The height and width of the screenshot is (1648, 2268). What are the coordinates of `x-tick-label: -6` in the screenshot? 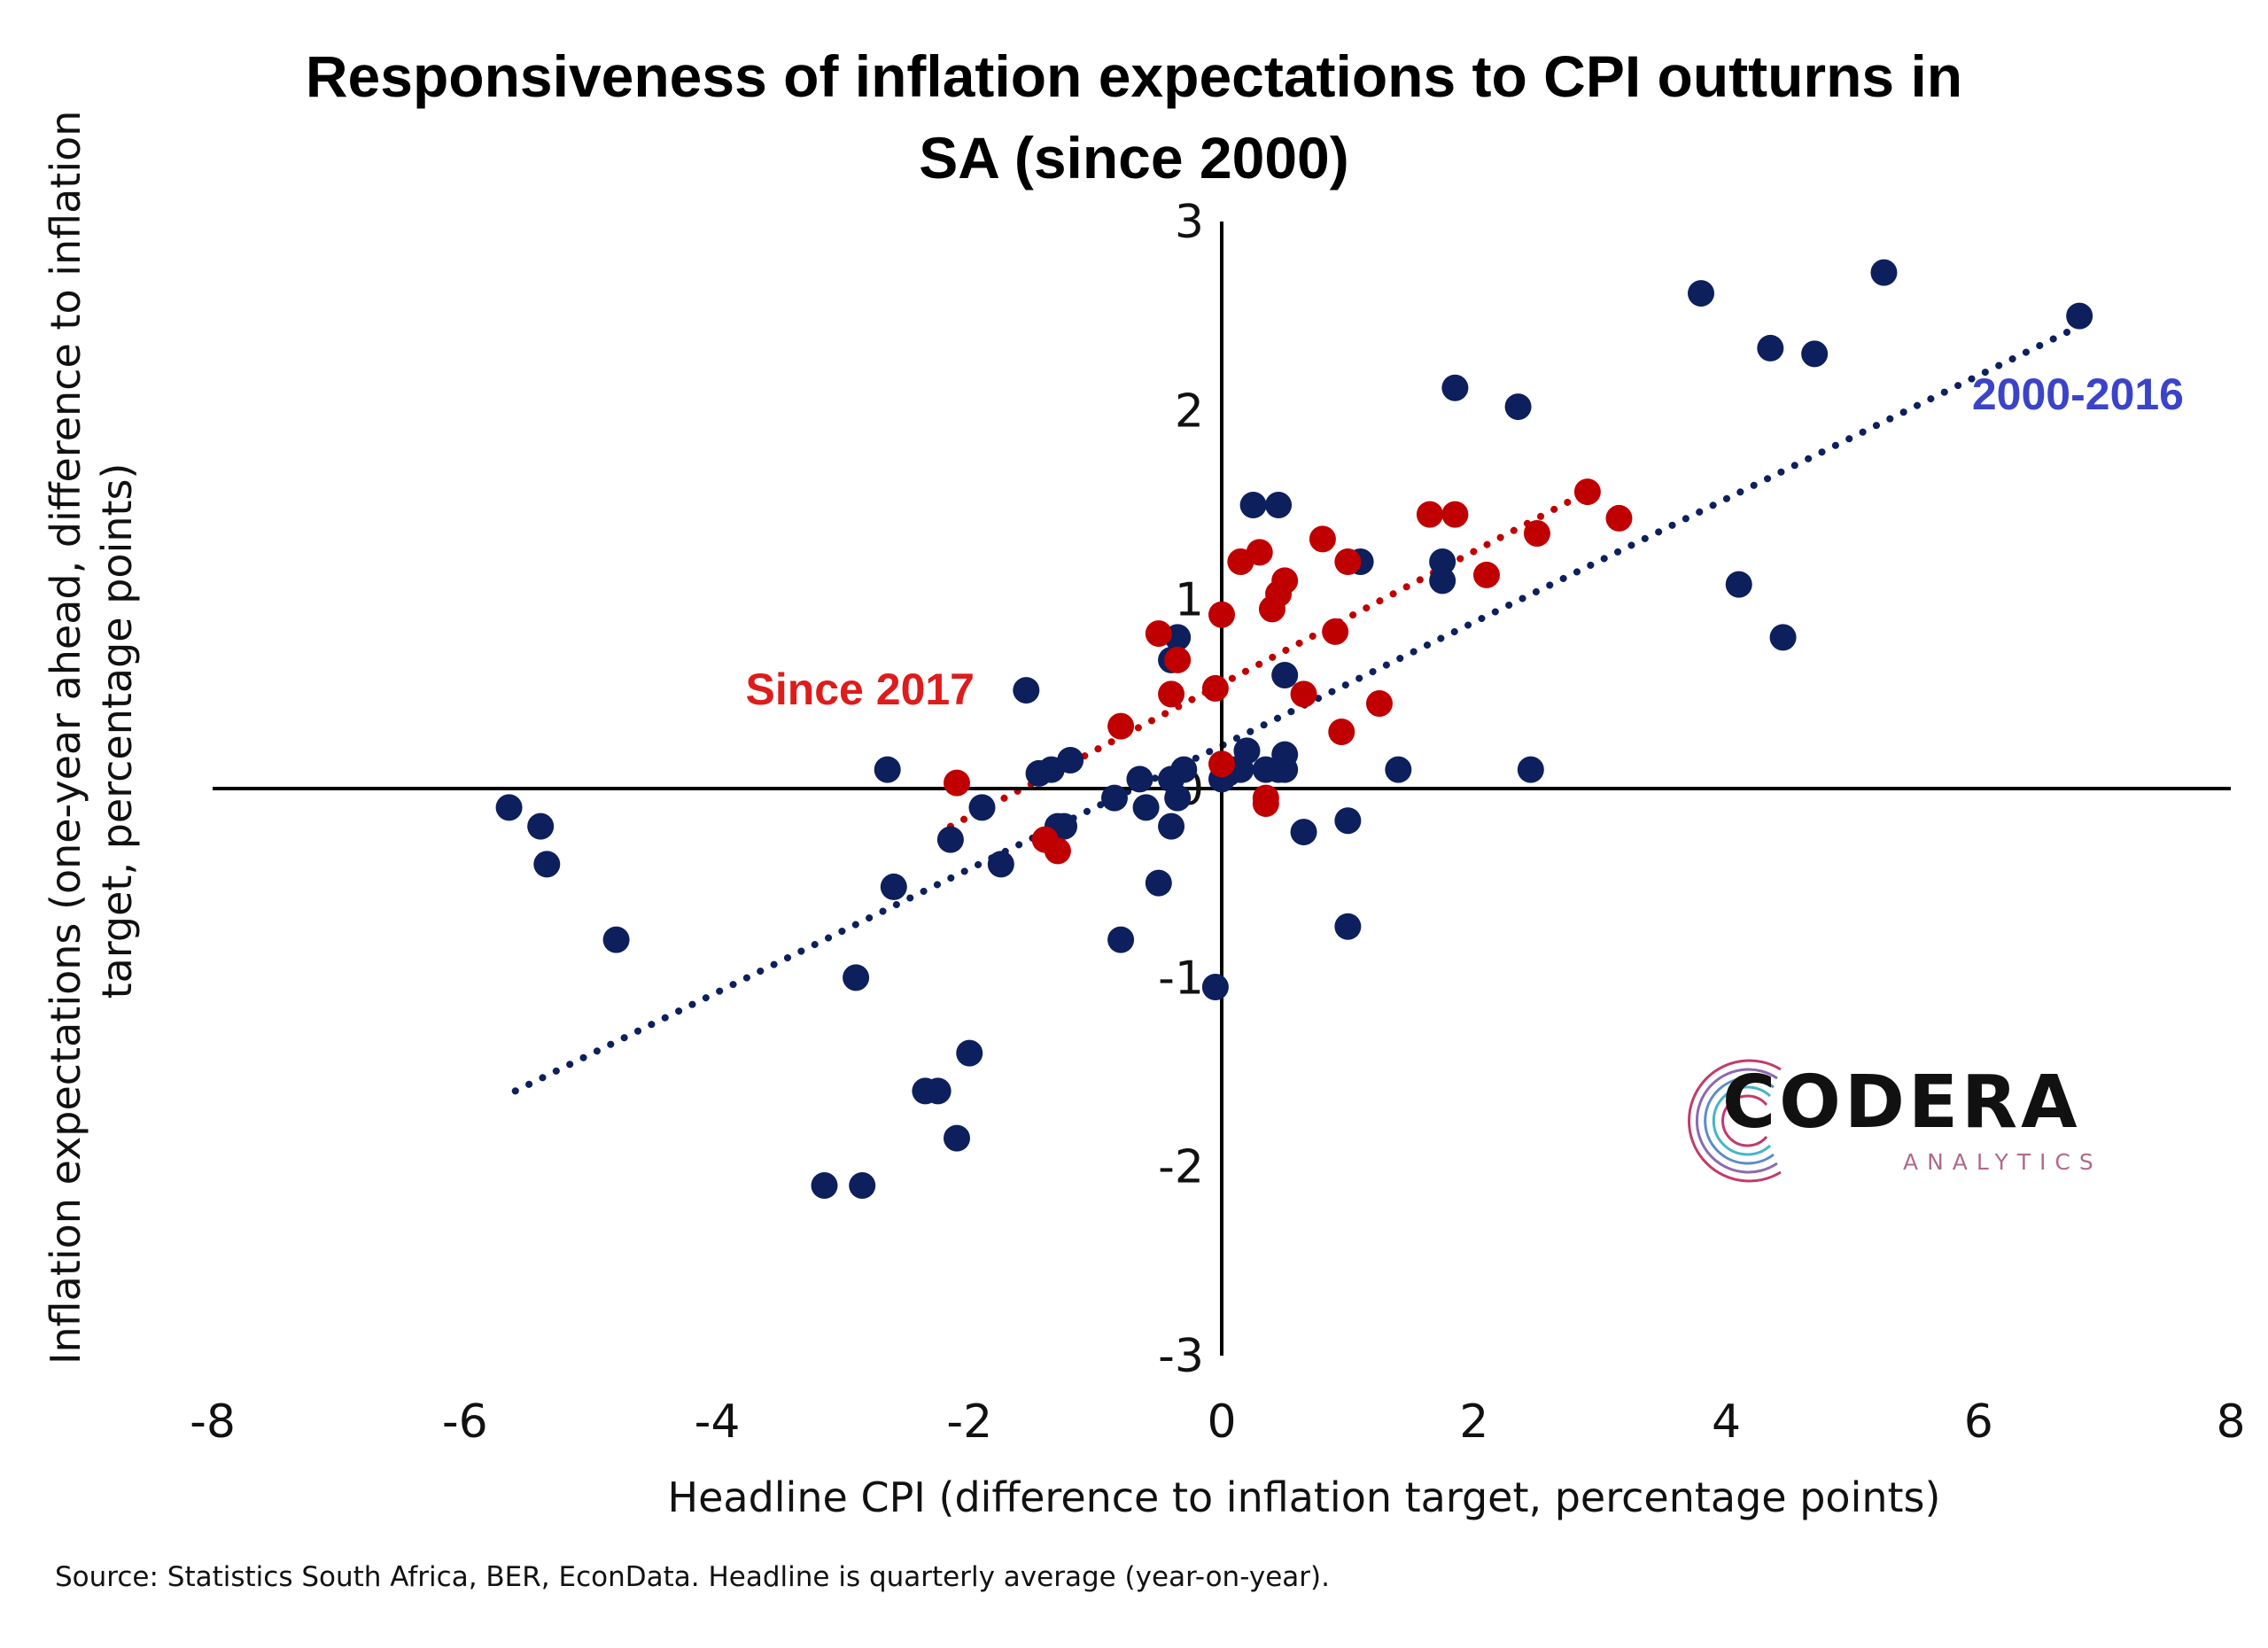 It's located at (465, 1422).